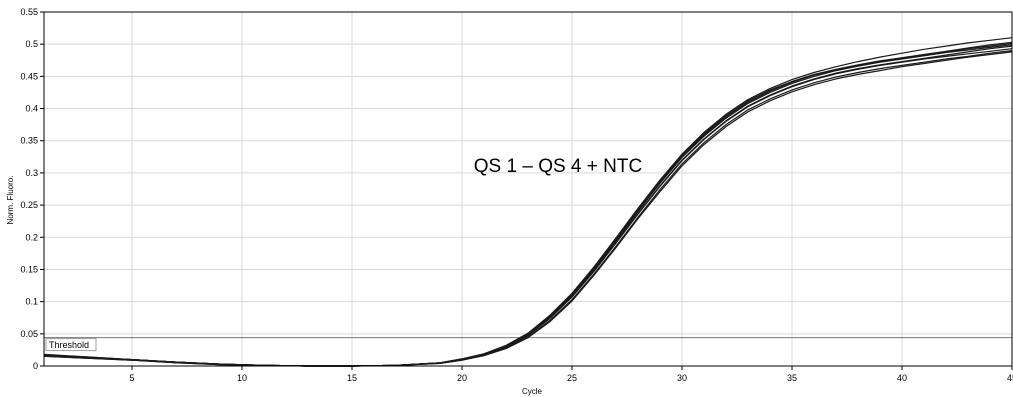  I want to click on y-axis-label: Norm. Fluoro., so click(10, 200).